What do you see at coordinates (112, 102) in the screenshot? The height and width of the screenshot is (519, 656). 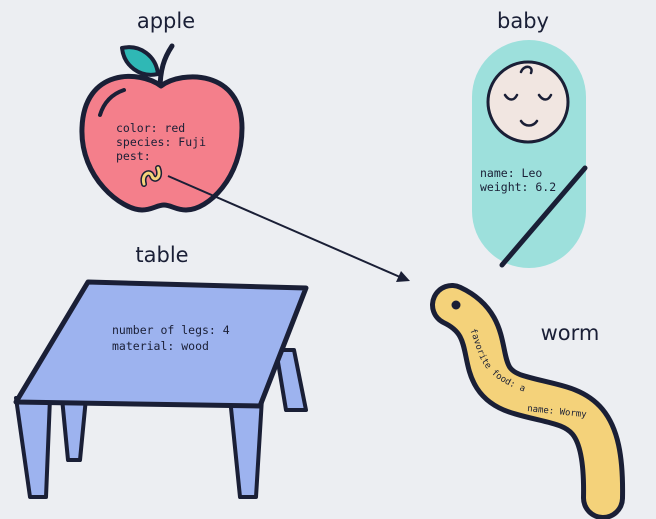 I see `apple-highlight` at bounding box center [112, 102].